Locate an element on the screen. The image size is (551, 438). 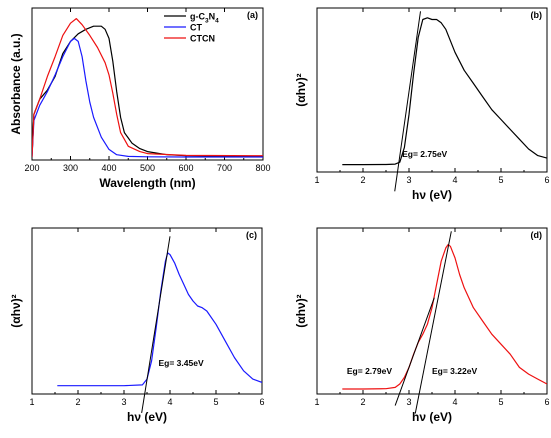
panel-label: (a) is located at coordinates (252, 15).